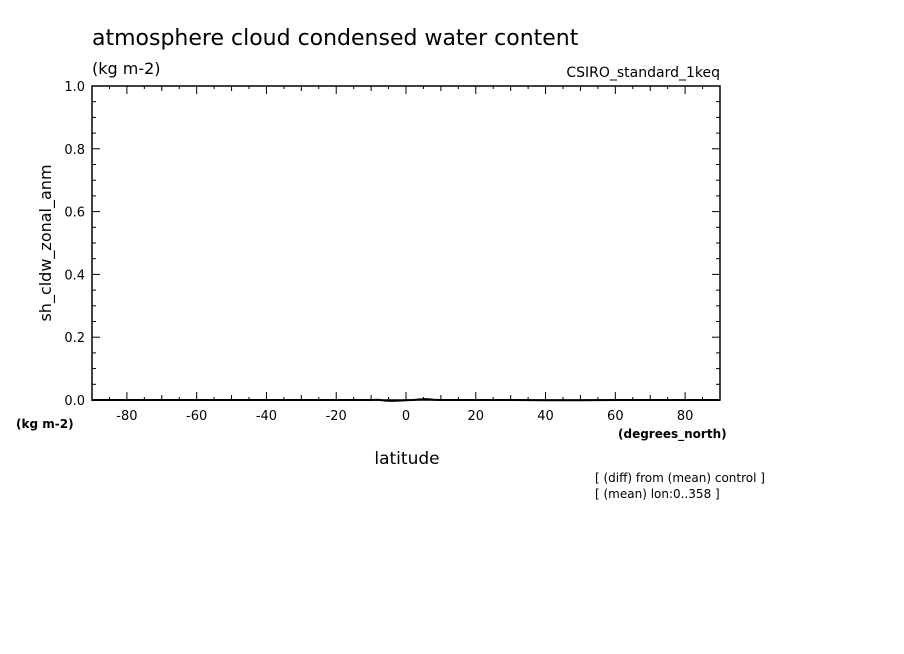  I want to click on series-layer, so click(406, 400).